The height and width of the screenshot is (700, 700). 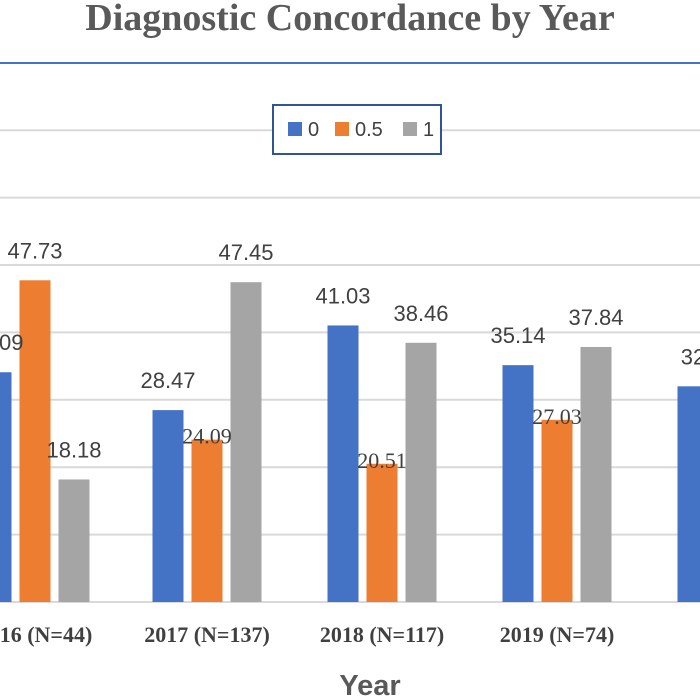 I want to click on data-label: 41.03, so click(x=342, y=295).